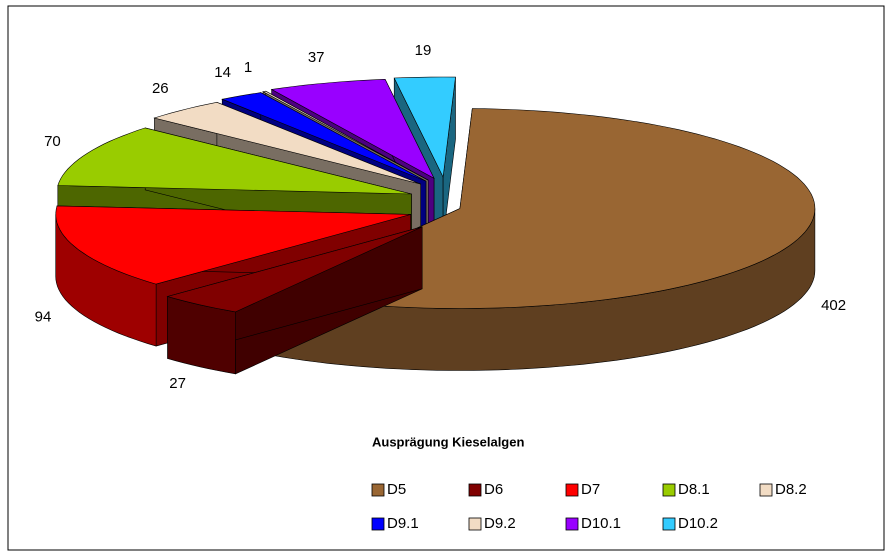 The image size is (892, 558). What do you see at coordinates (177, 383) in the screenshot?
I see `data-label: 27` at bounding box center [177, 383].